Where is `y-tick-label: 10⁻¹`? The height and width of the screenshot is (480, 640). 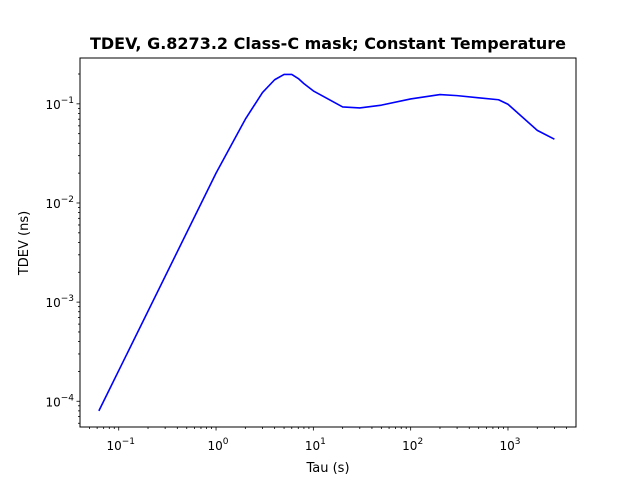
y-tick-label: 10⁻¹ is located at coordinates (59, 104).